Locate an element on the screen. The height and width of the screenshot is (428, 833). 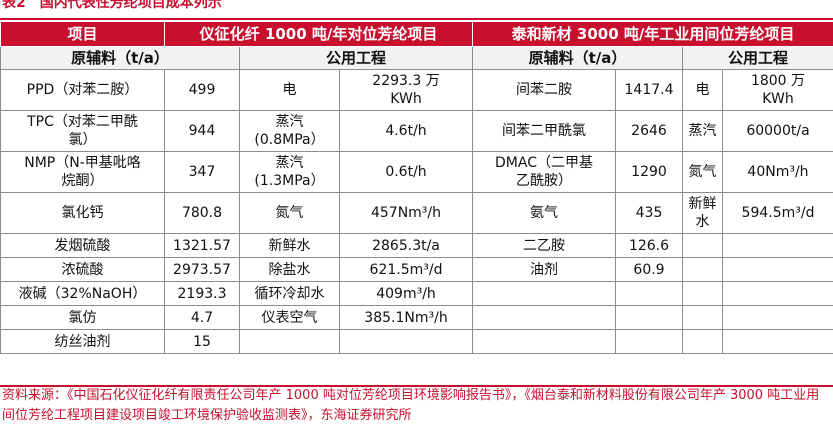
cell-a1: TPC（对苯二甲酰 氯） is located at coordinates (82, 131).